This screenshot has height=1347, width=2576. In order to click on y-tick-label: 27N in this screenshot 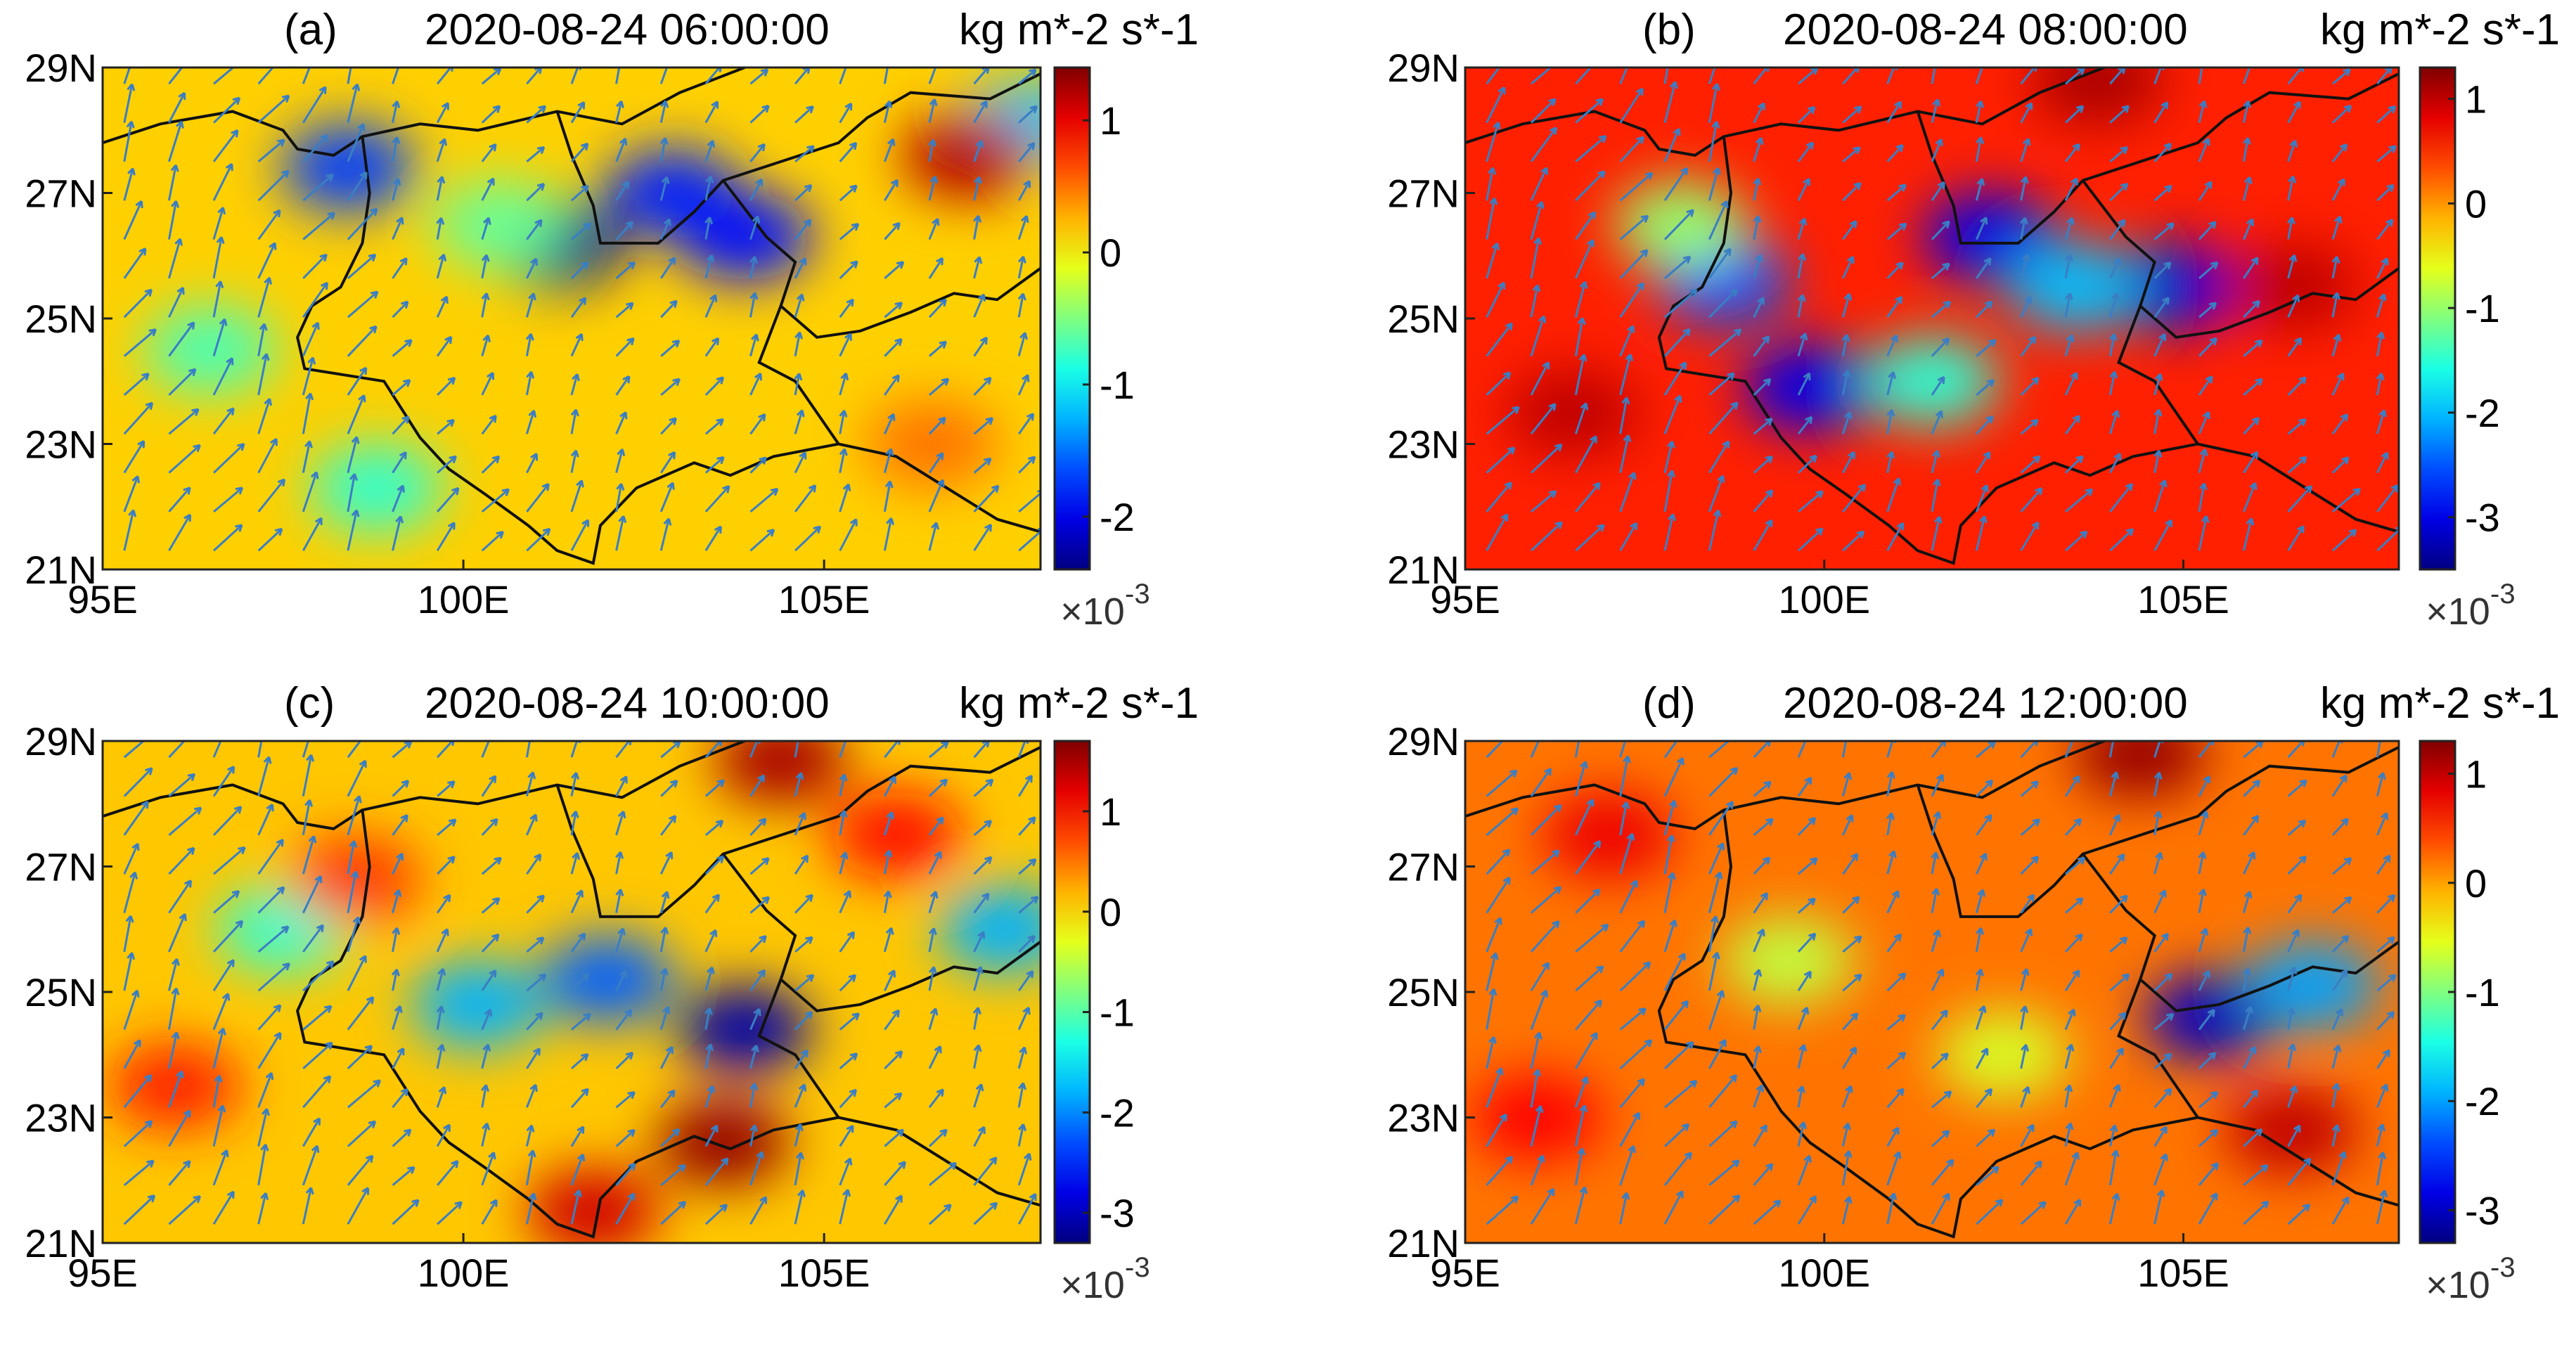, I will do `click(1423, 867)`.